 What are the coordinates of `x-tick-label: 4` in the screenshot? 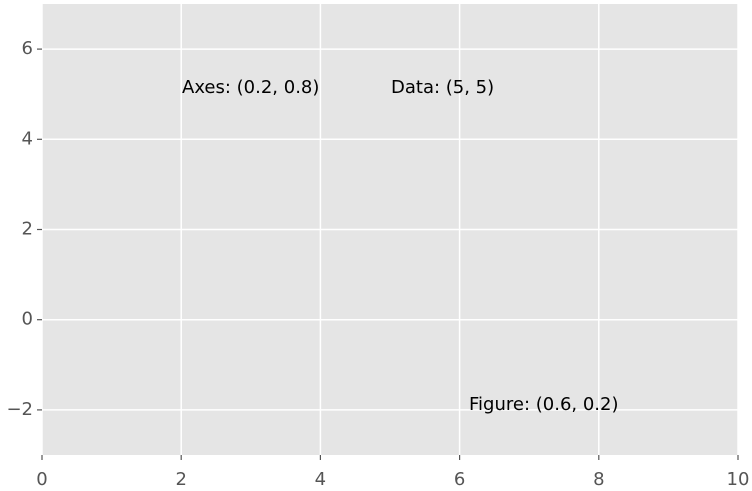 It's located at (320, 479).